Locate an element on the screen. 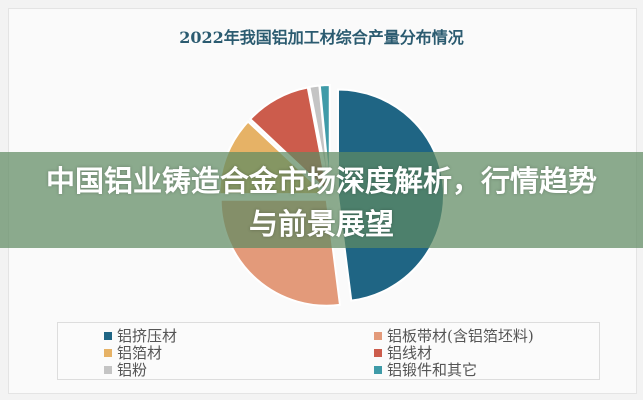  chart-title: 2022年我国铝加工材综合产量分布情况 is located at coordinates (321, 37).